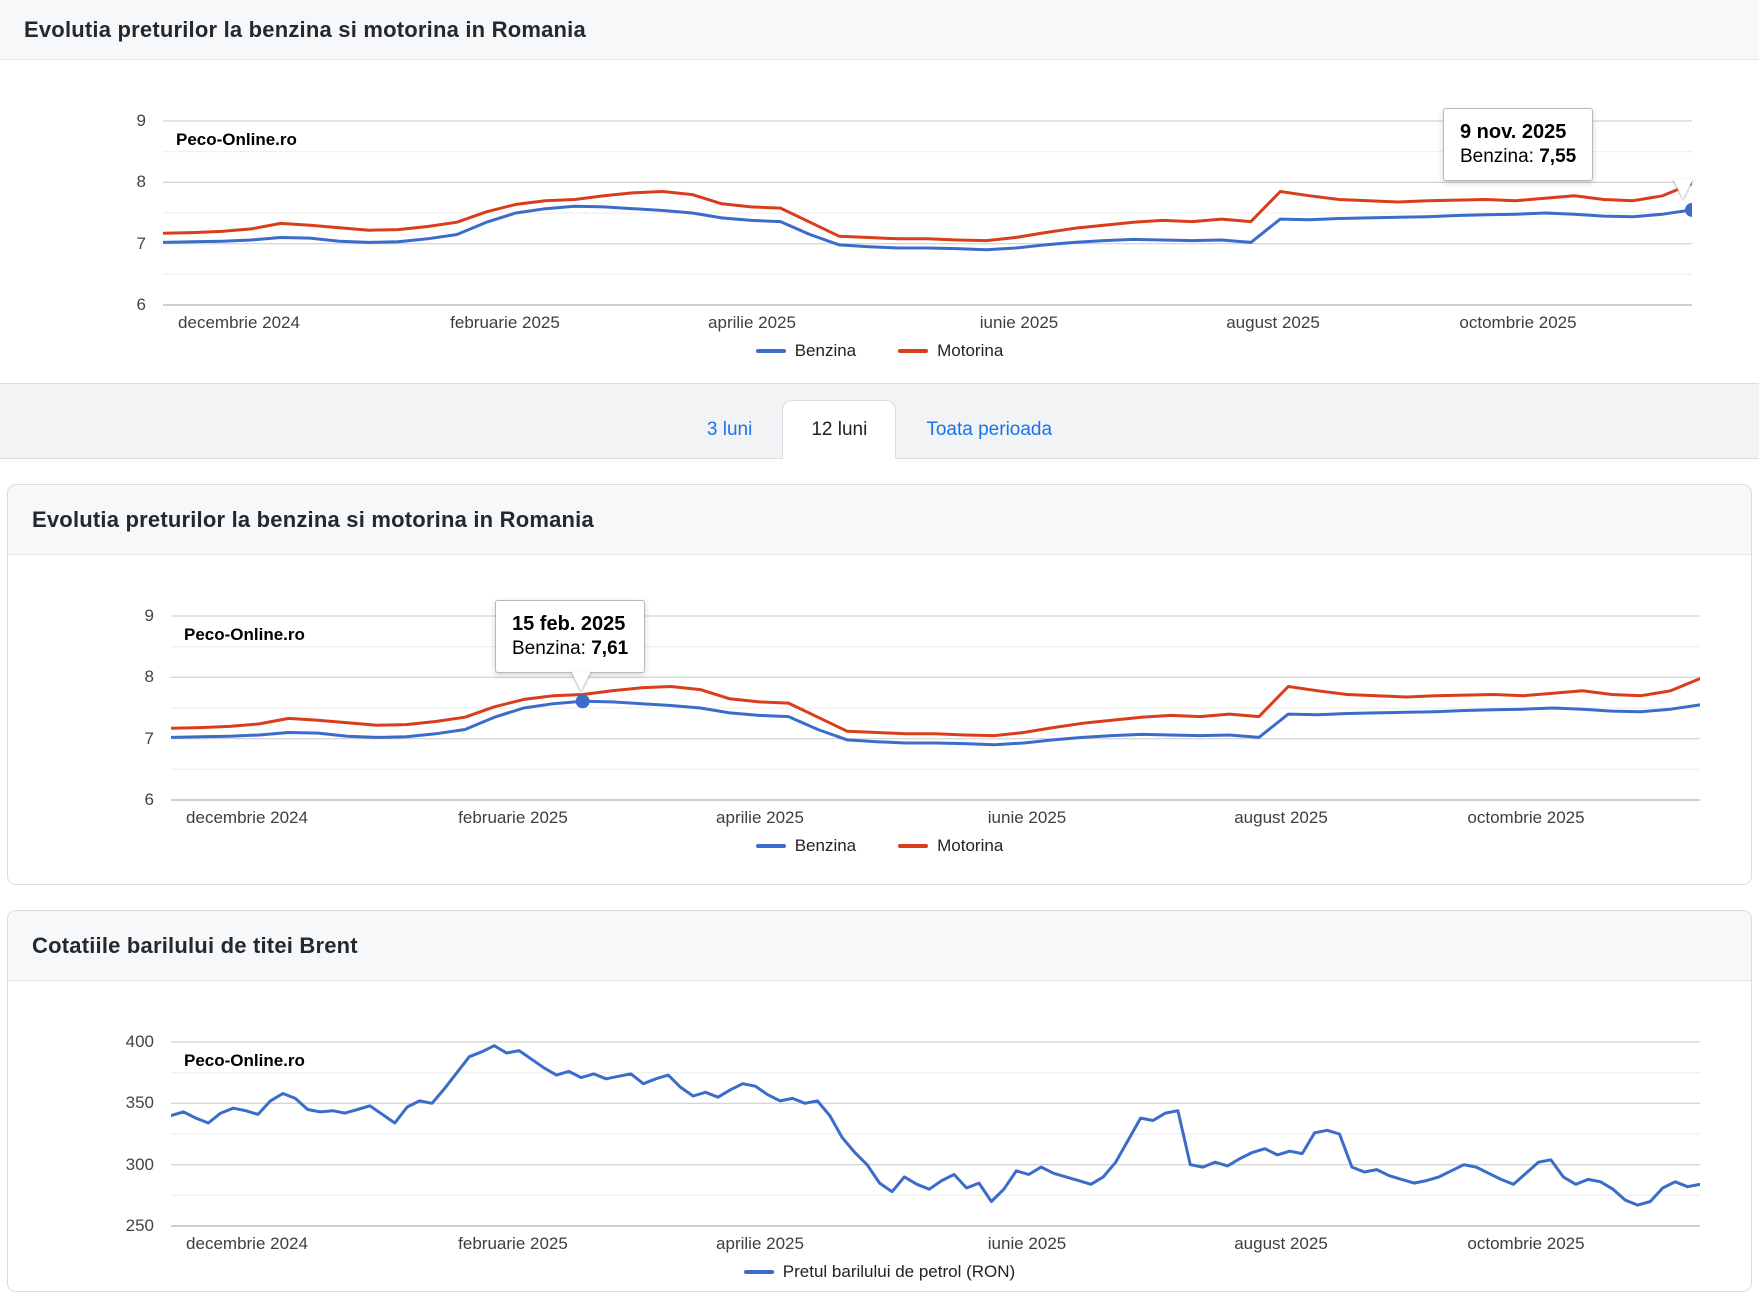 This screenshot has width=1759, height=1292. I want to click on period-tab-bar: 3 luni 12 luni Toata perioada, so click(879, 421).